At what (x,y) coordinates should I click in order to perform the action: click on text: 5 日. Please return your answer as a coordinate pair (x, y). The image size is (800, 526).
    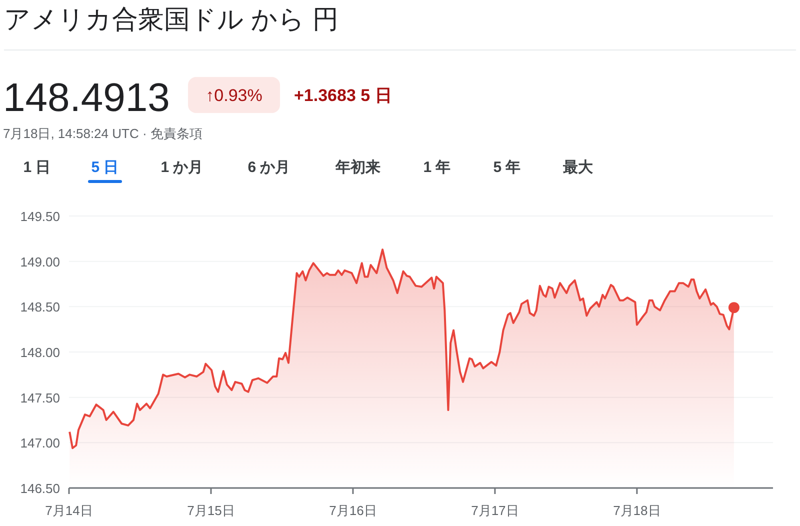
    Looking at the image, I should click on (105, 167).